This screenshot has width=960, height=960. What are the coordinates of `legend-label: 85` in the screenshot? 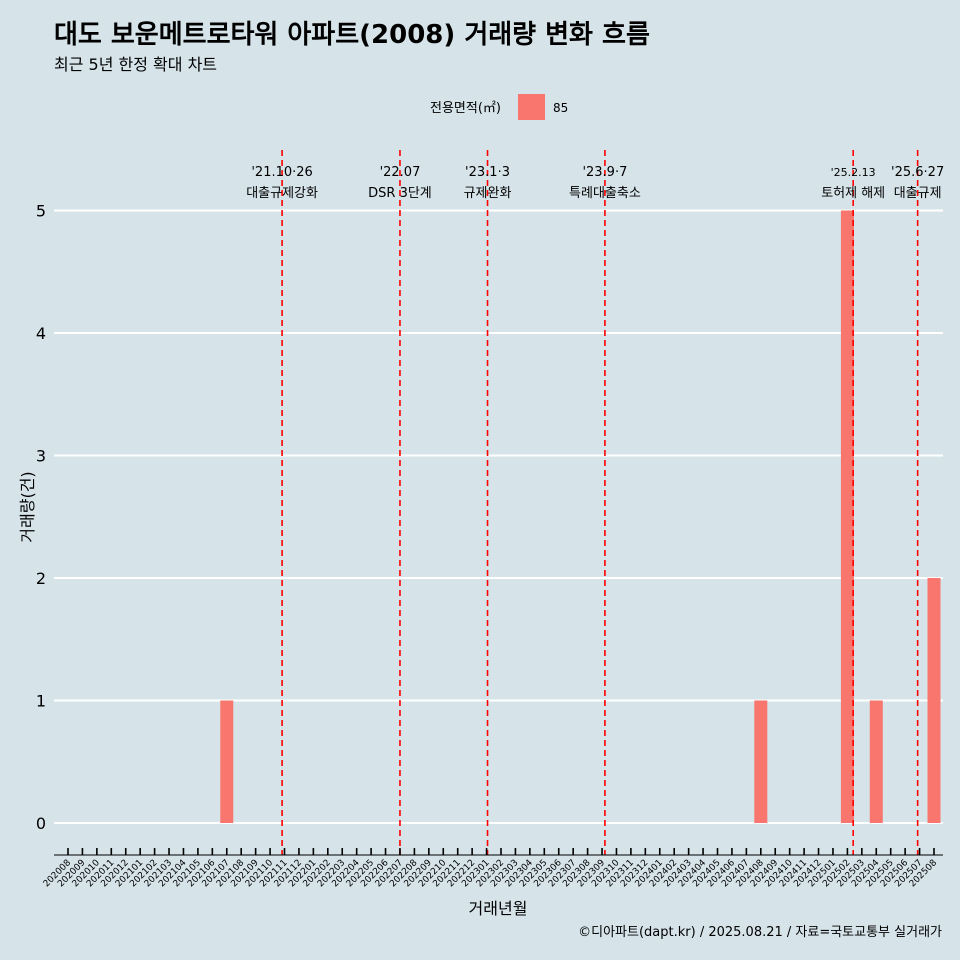 It's located at (560, 108).